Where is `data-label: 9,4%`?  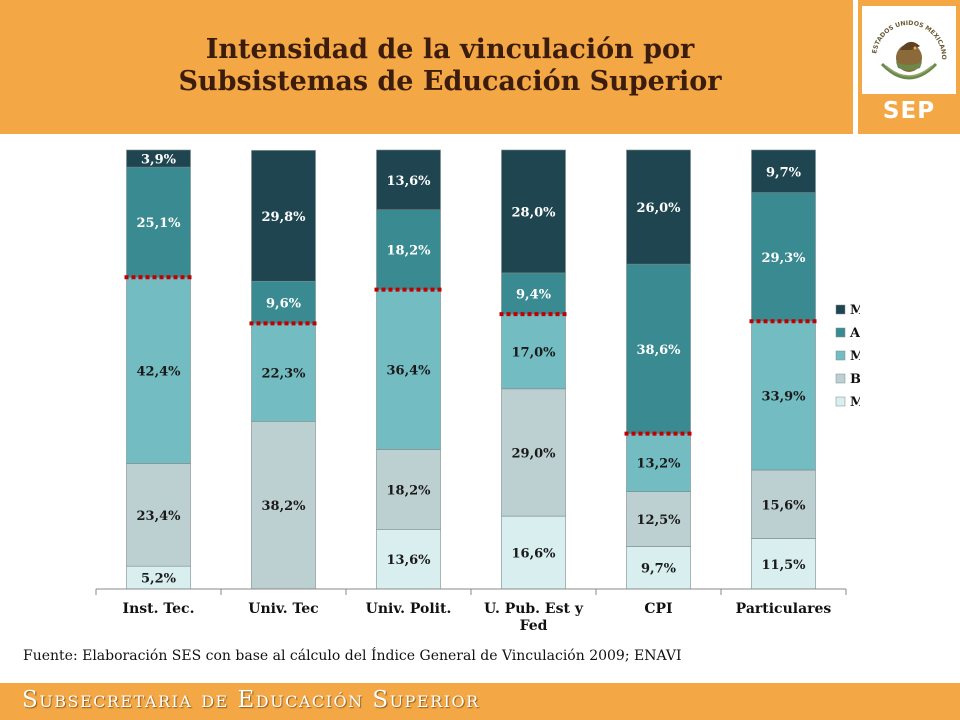
data-label: 9,4% is located at coordinates (534, 295).